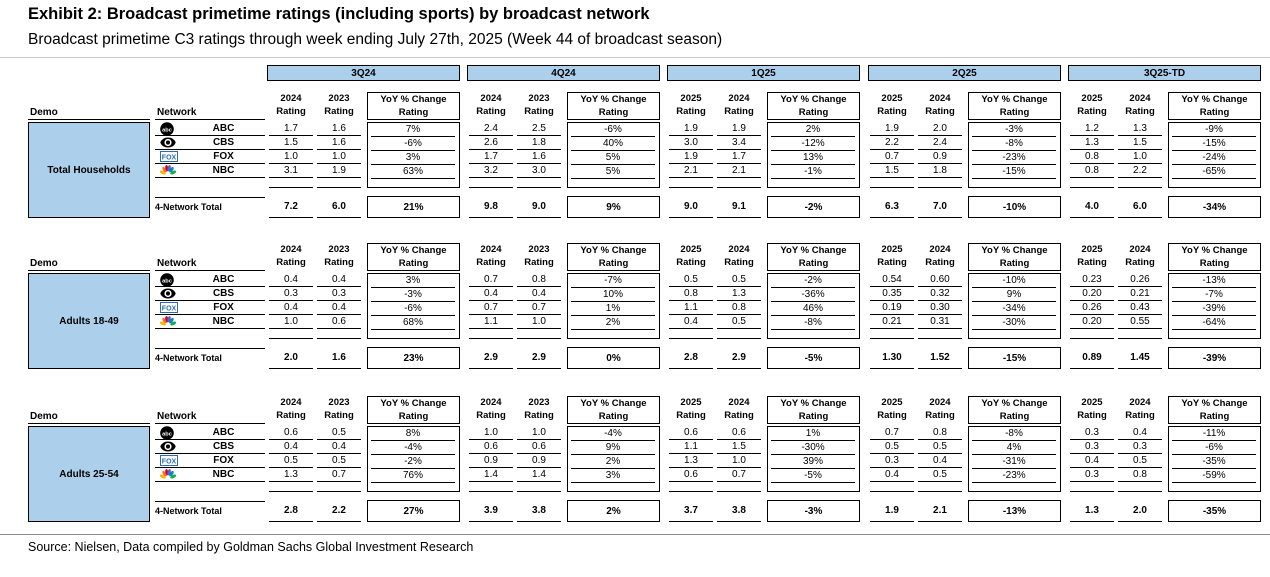 This screenshot has height=577, width=1270. I want to click on rating-cell: 3.2, so click(491, 171).